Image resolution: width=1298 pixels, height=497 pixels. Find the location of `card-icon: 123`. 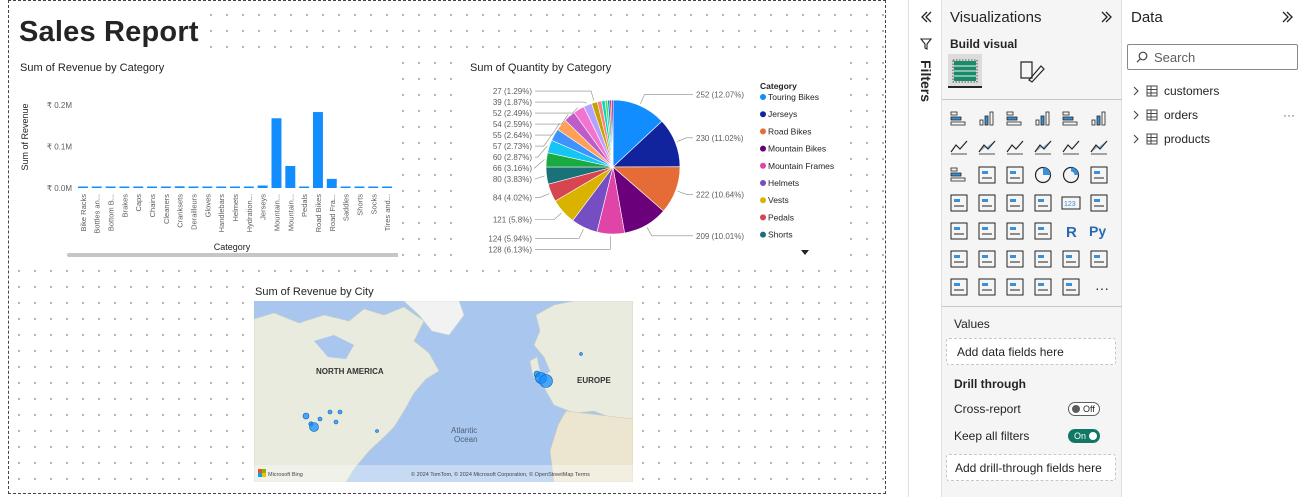

card-icon: 123 is located at coordinates (1071, 203).